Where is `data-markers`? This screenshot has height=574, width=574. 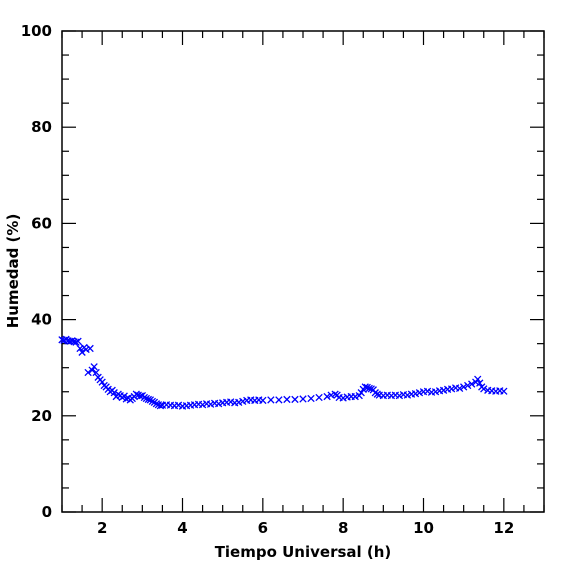
data-markers is located at coordinates (283, 372).